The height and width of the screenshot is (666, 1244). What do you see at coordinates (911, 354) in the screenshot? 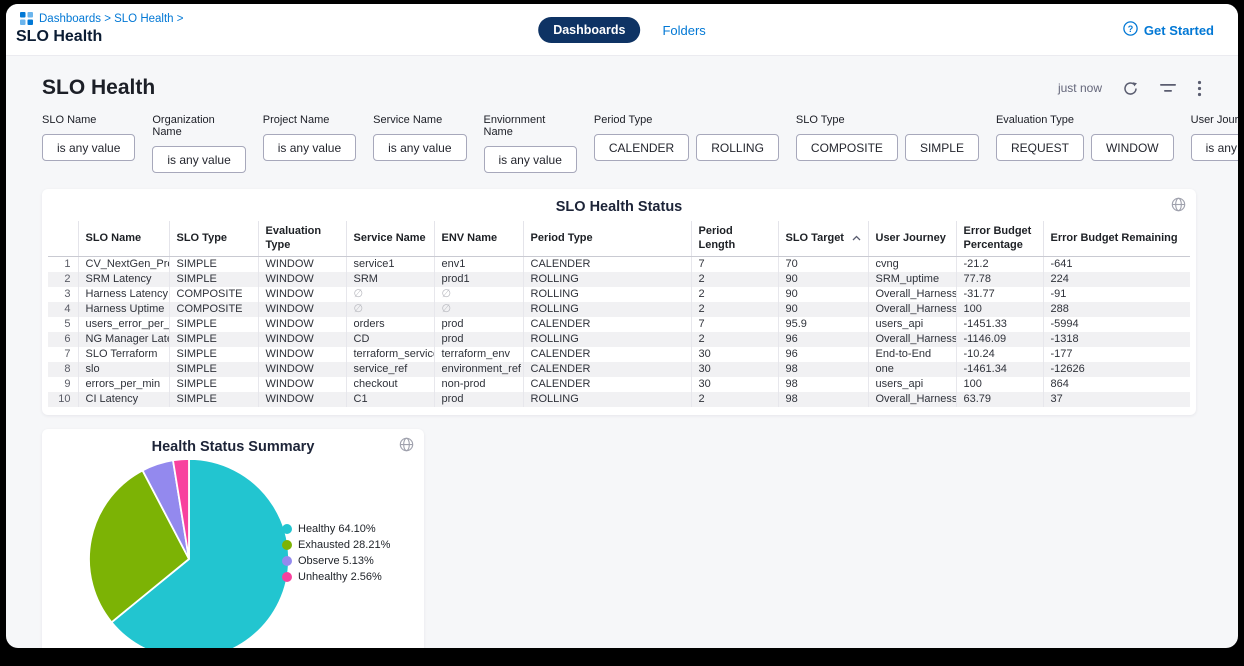
I see `cell-user-journey: End-to-End` at bounding box center [911, 354].